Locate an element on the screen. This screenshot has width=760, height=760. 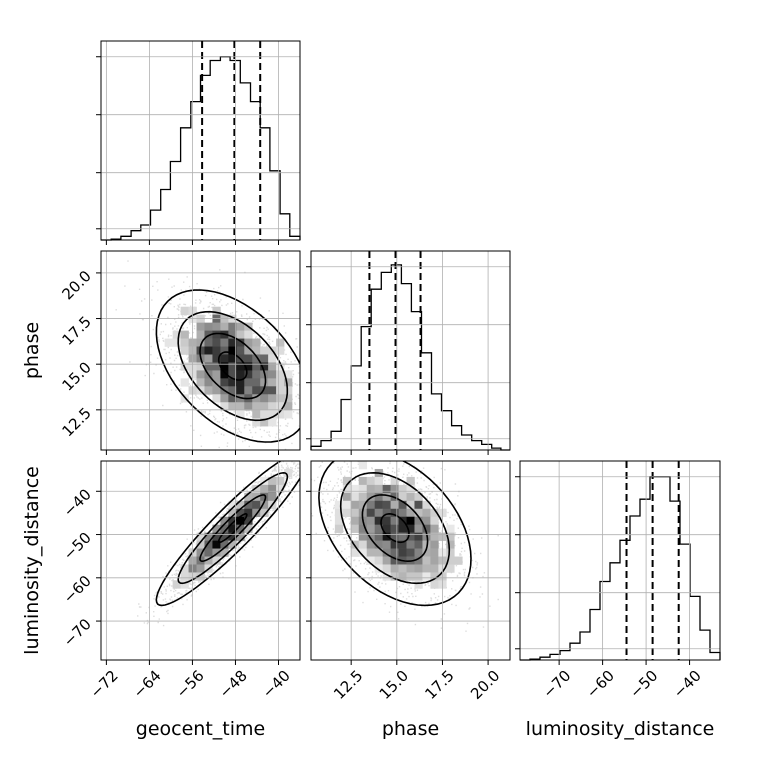
y-tick-label: −60 is located at coordinates (77, 589).